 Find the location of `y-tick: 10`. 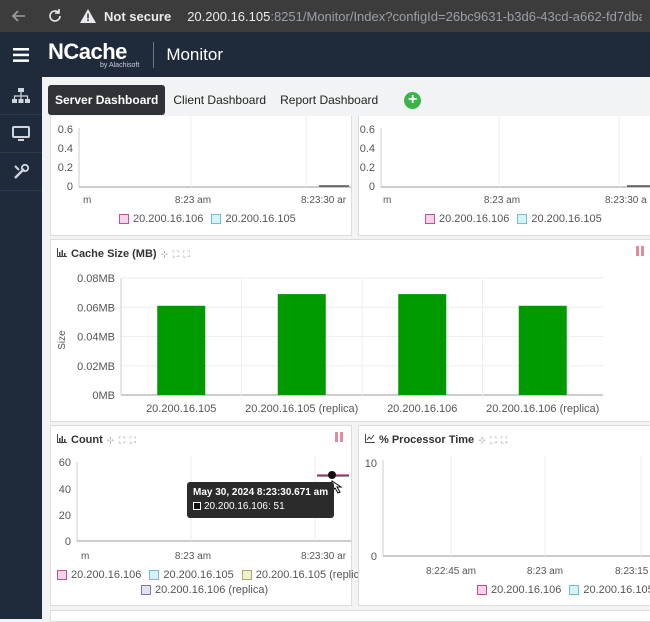

y-tick: 10 is located at coordinates (371, 464).